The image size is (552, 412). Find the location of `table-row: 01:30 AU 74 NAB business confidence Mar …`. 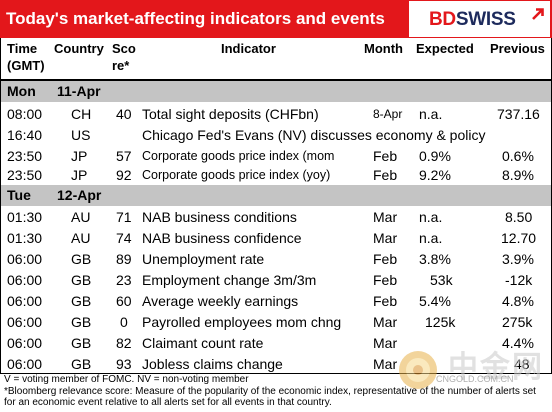

table-row: 01:30 AU 74 NAB business confidence Mar … is located at coordinates (276, 238).